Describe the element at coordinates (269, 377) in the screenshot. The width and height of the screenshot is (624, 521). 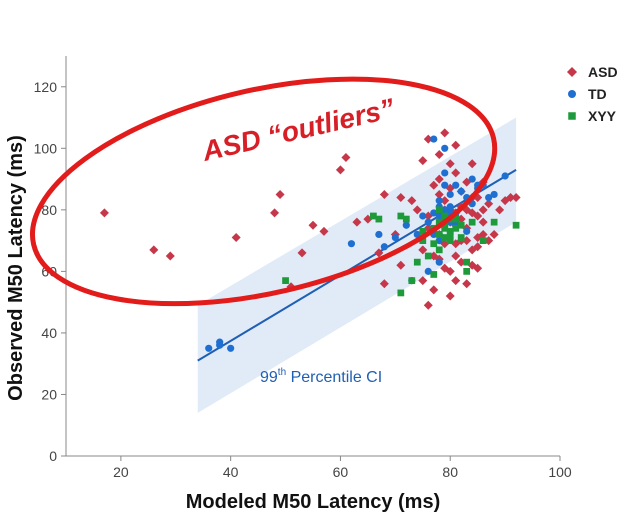
I see `ci-annotation-number: 99` at that location.